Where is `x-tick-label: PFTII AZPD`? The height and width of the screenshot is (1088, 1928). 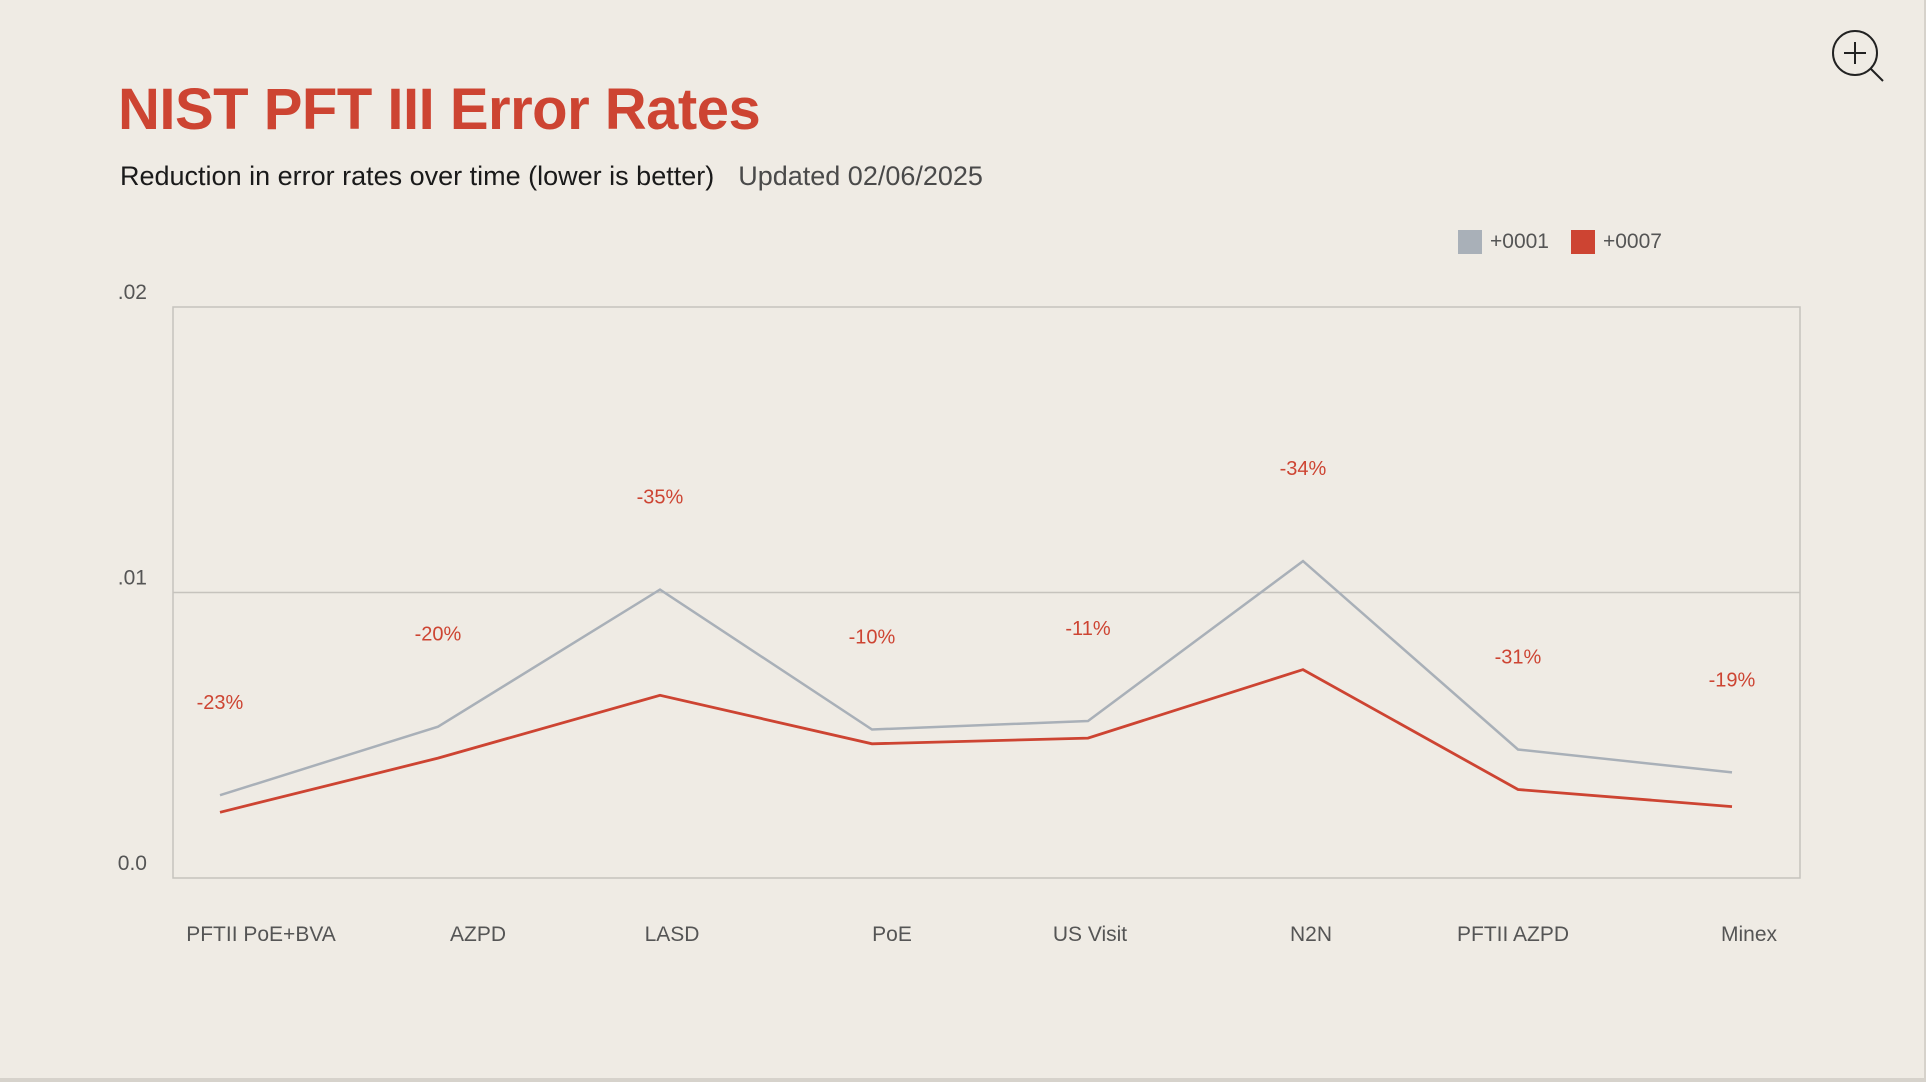
x-tick-label: PFTII AZPD is located at coordinates (1513, 934).